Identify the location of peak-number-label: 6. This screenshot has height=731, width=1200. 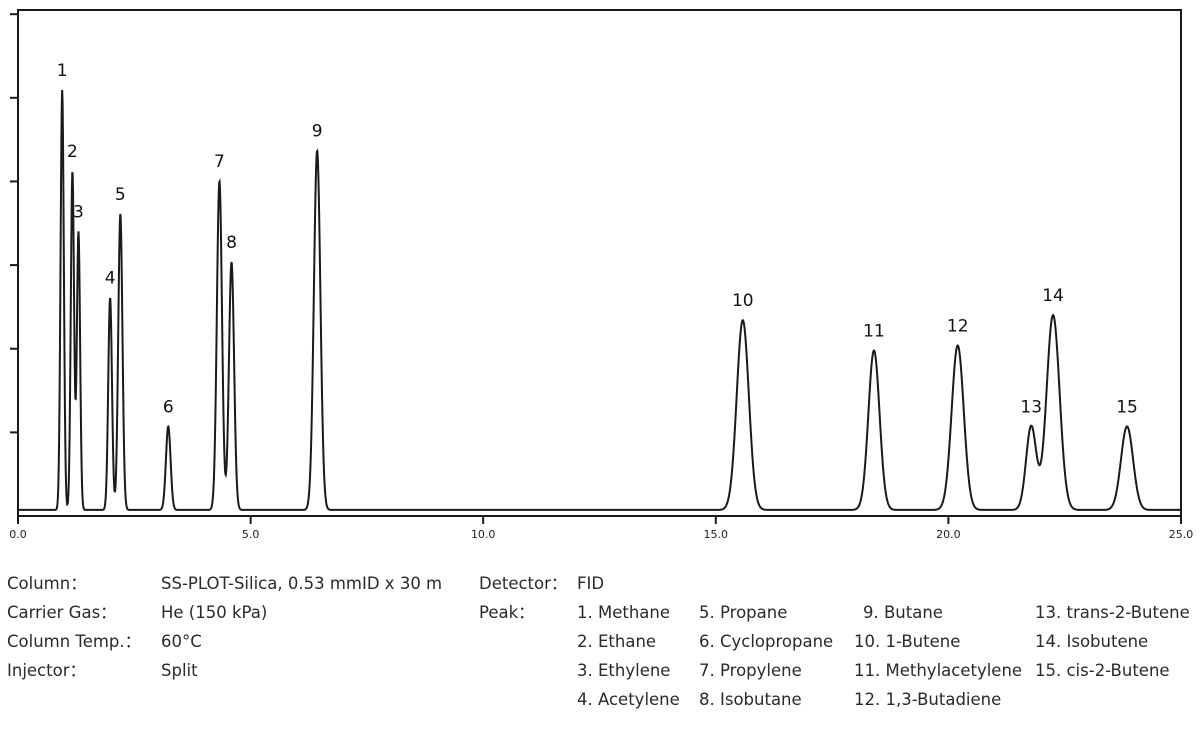
(168, 407).